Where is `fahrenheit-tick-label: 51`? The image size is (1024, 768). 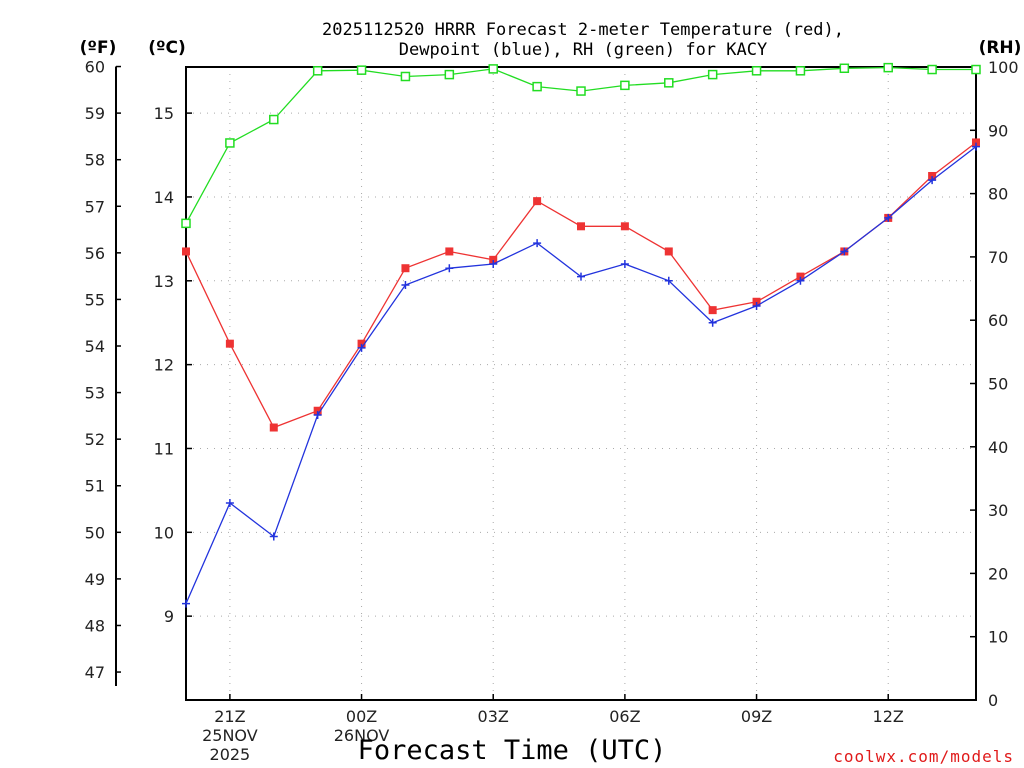
fahrenheit-tick-label: 51 is located at coordinates (95, 486).